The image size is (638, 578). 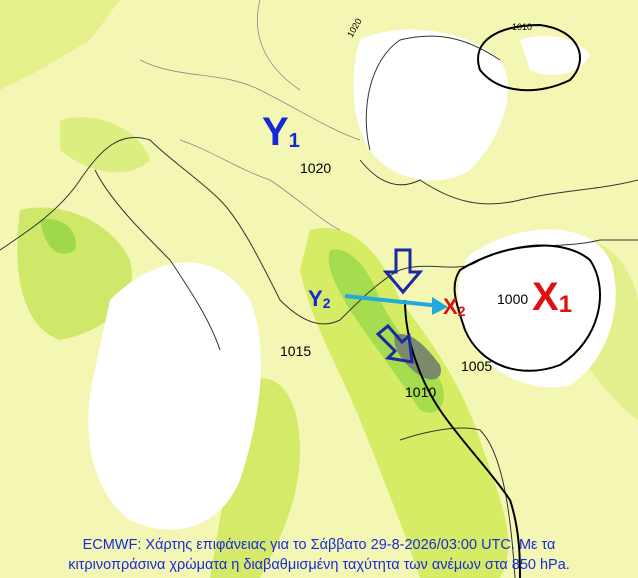 What do you see at coordinates (476, 366) in the screenshot?
I see `isobar-label: 1005` at bounding box center [476, 366].